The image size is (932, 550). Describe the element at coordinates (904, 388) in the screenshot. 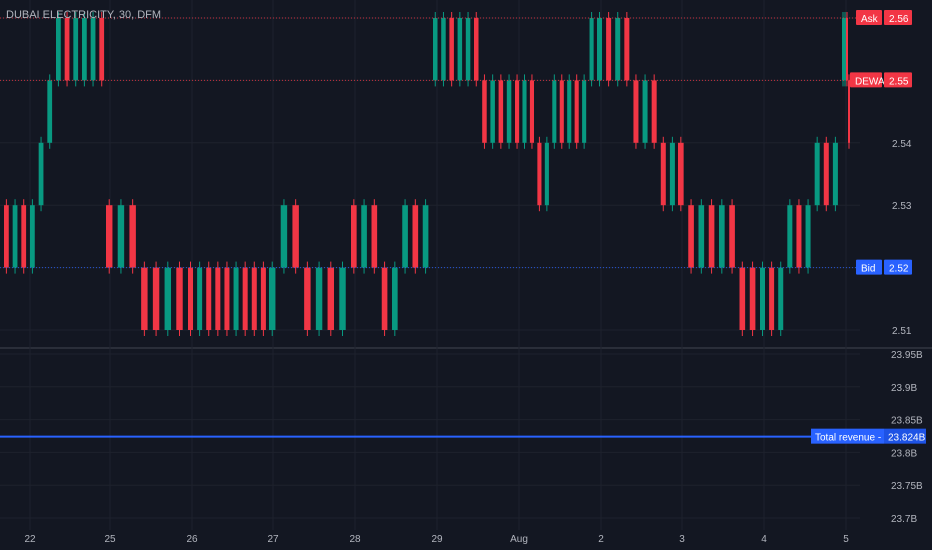

I see `revenue-tick-label: 23.9B` at that location.